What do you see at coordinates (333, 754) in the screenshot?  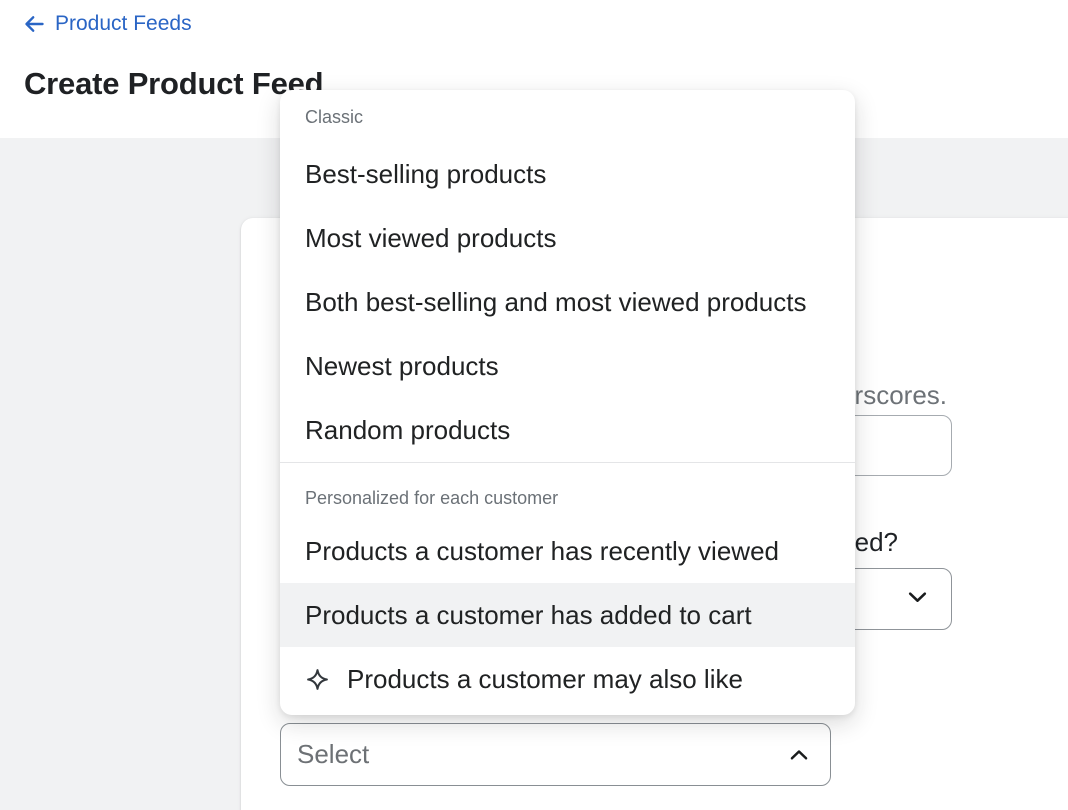 I see `select-placeholder: Select` at bounding box center [333, 754].